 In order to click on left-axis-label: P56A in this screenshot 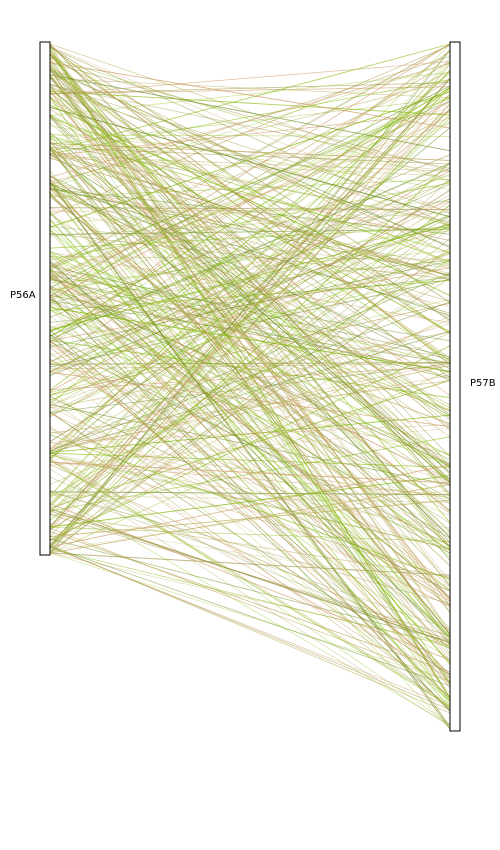, I will do `click(23, 295)`.